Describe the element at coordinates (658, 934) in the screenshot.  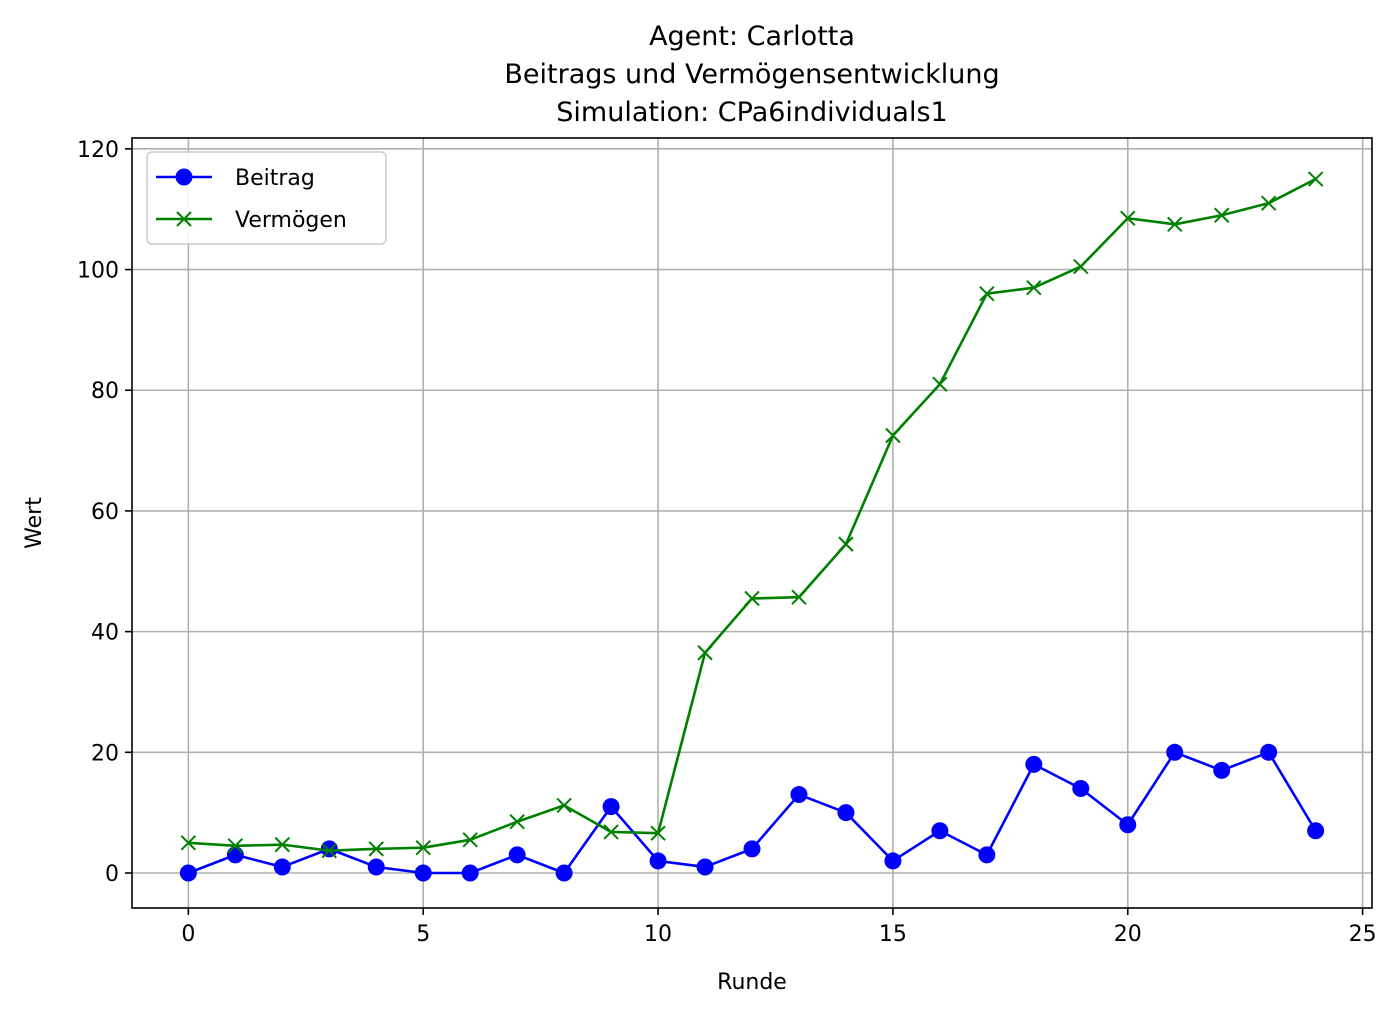
I see `x-tick-label: 10` at that location.